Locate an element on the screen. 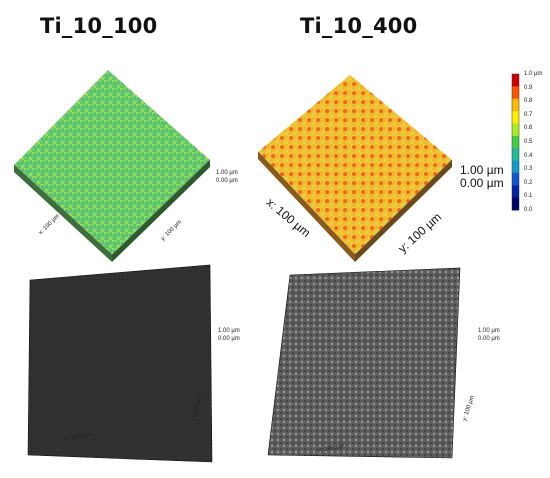 Image resolution: width=550 pixels, height=478 pixels. z-min-label-bl: 0.00 µm is located at coordinates (229, 339).